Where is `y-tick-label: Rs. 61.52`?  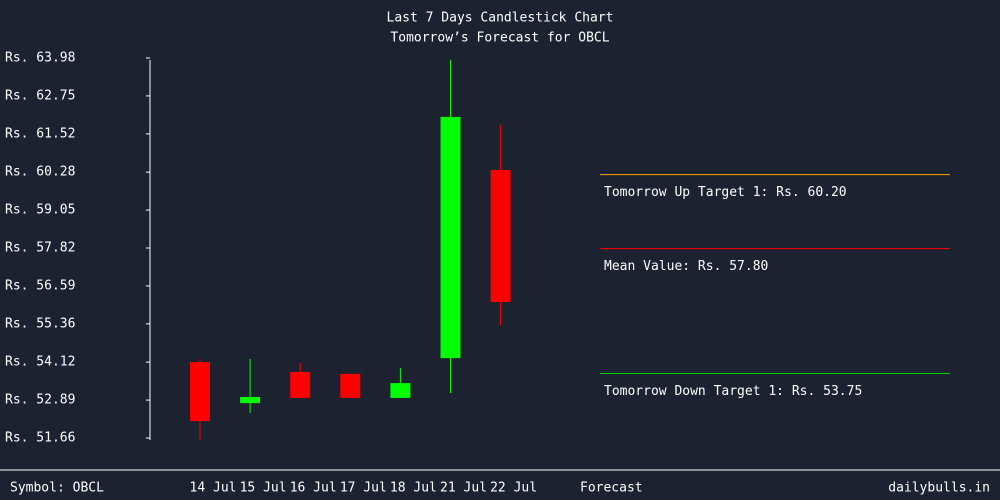
y-tick-label: Rs. 61.52 is located at coordinates (40, 133).